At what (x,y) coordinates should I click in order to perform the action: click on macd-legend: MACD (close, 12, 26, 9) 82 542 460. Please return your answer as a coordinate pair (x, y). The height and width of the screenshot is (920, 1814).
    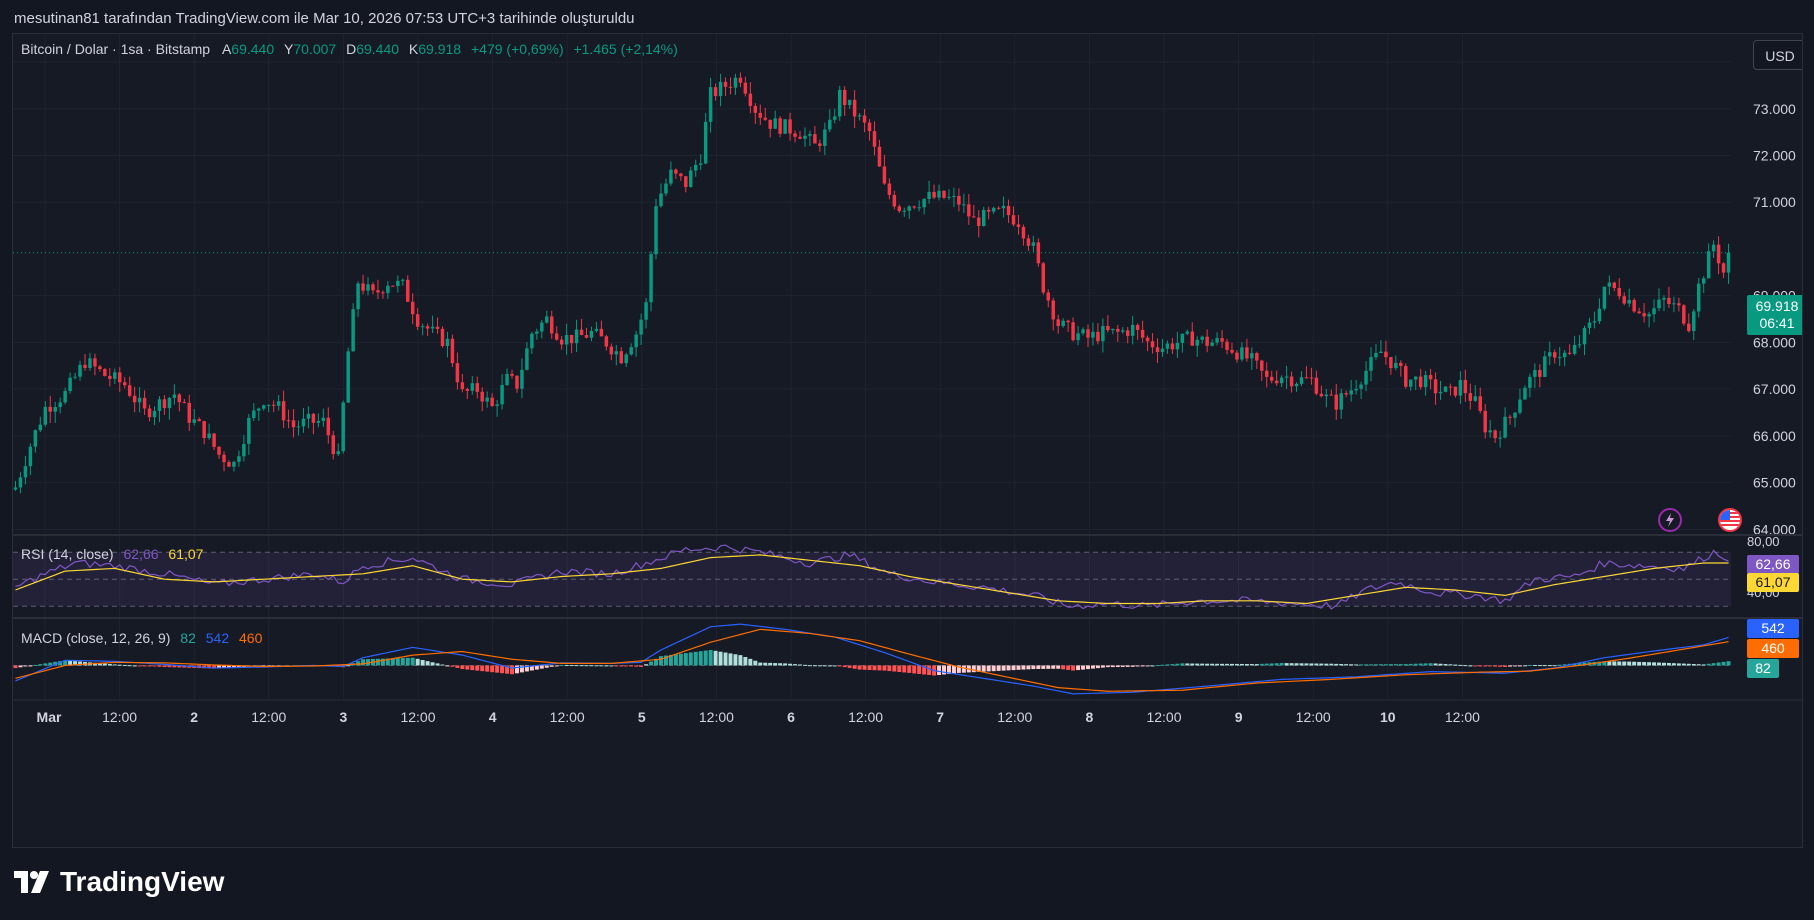
    Looking at the image, I should click on (141, 638).